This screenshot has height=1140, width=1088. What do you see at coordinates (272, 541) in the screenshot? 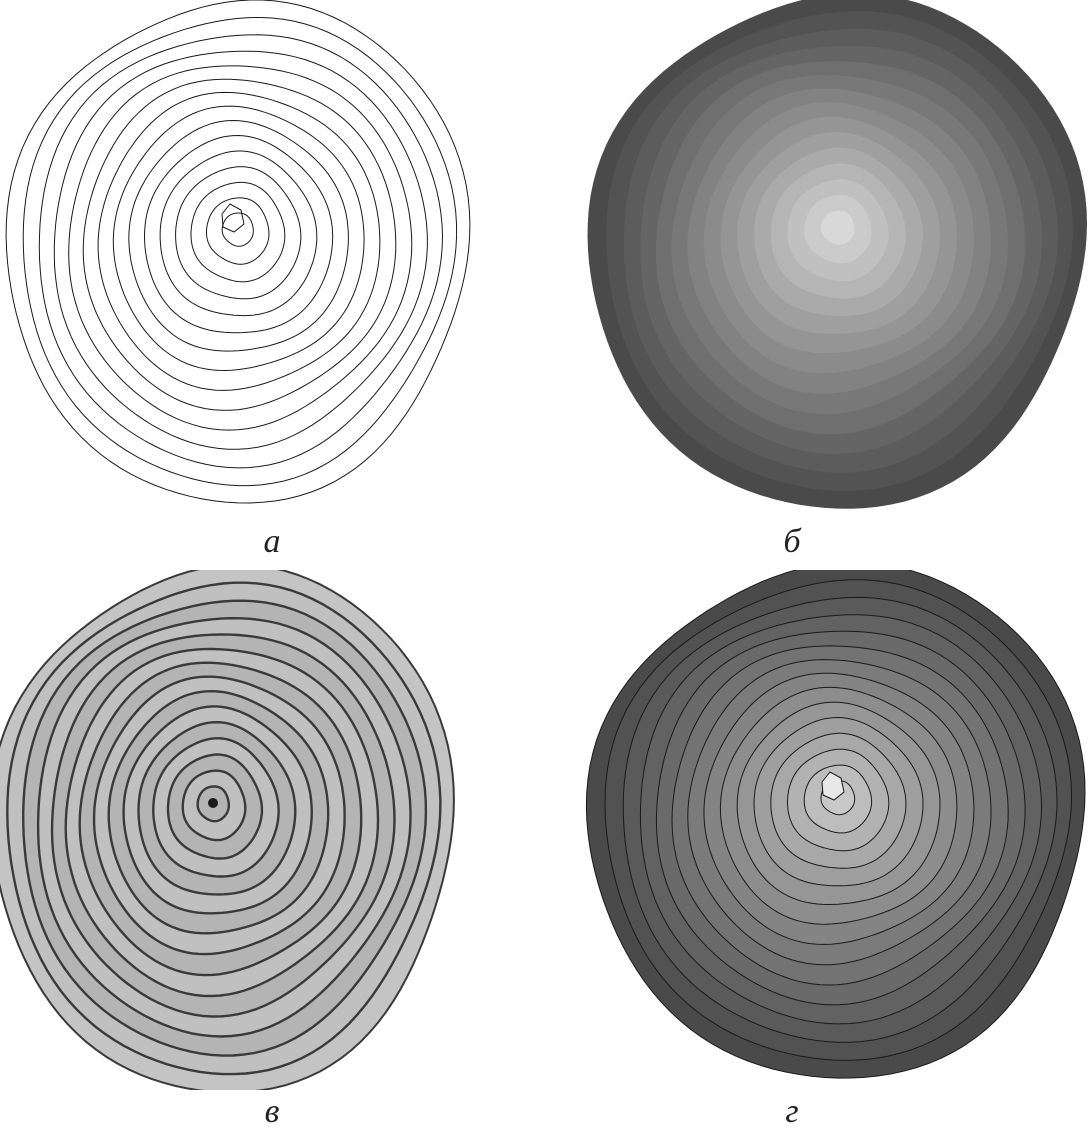
I see `panel-label-a: а` at bounding box center [272, 541].